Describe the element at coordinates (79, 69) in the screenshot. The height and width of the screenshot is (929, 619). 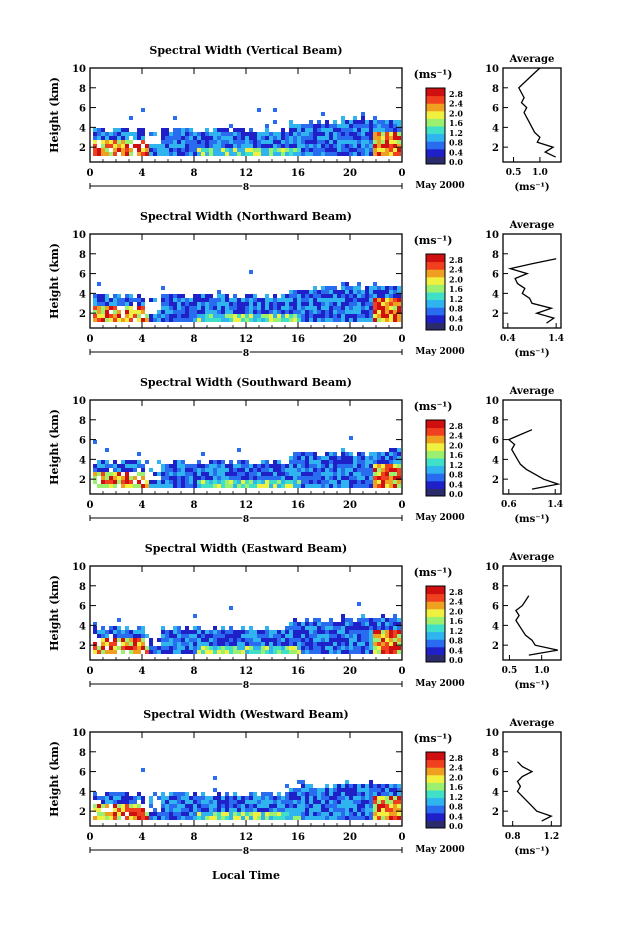
I see `y-tick-label: 10` at that location.